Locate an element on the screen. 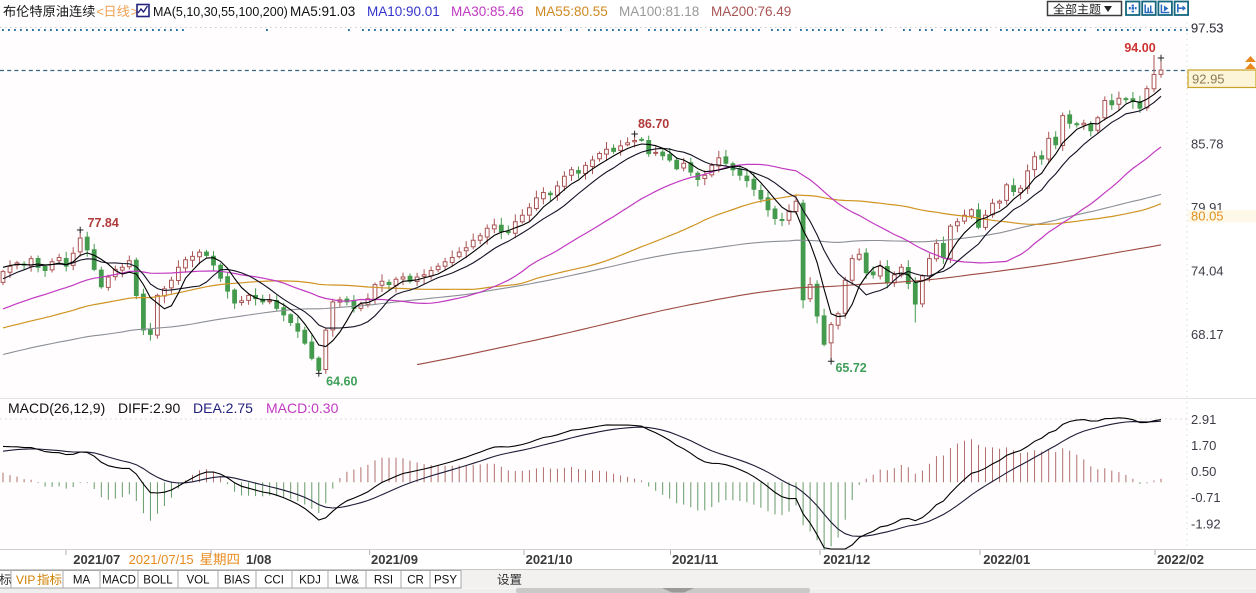 The height and width of the screenshot is (593, 1256). svg-text: PSY is located at coordinates (445, 581).